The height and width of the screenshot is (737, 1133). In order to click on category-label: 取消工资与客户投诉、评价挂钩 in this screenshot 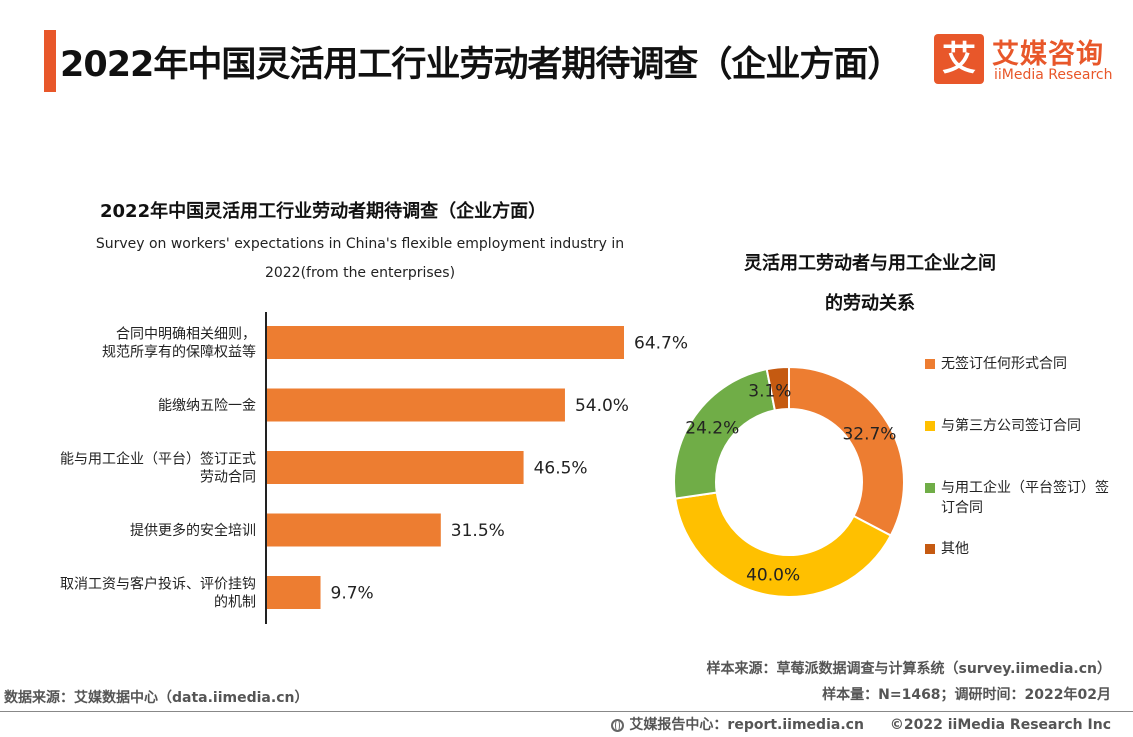, I will do `click(158, 584)`.